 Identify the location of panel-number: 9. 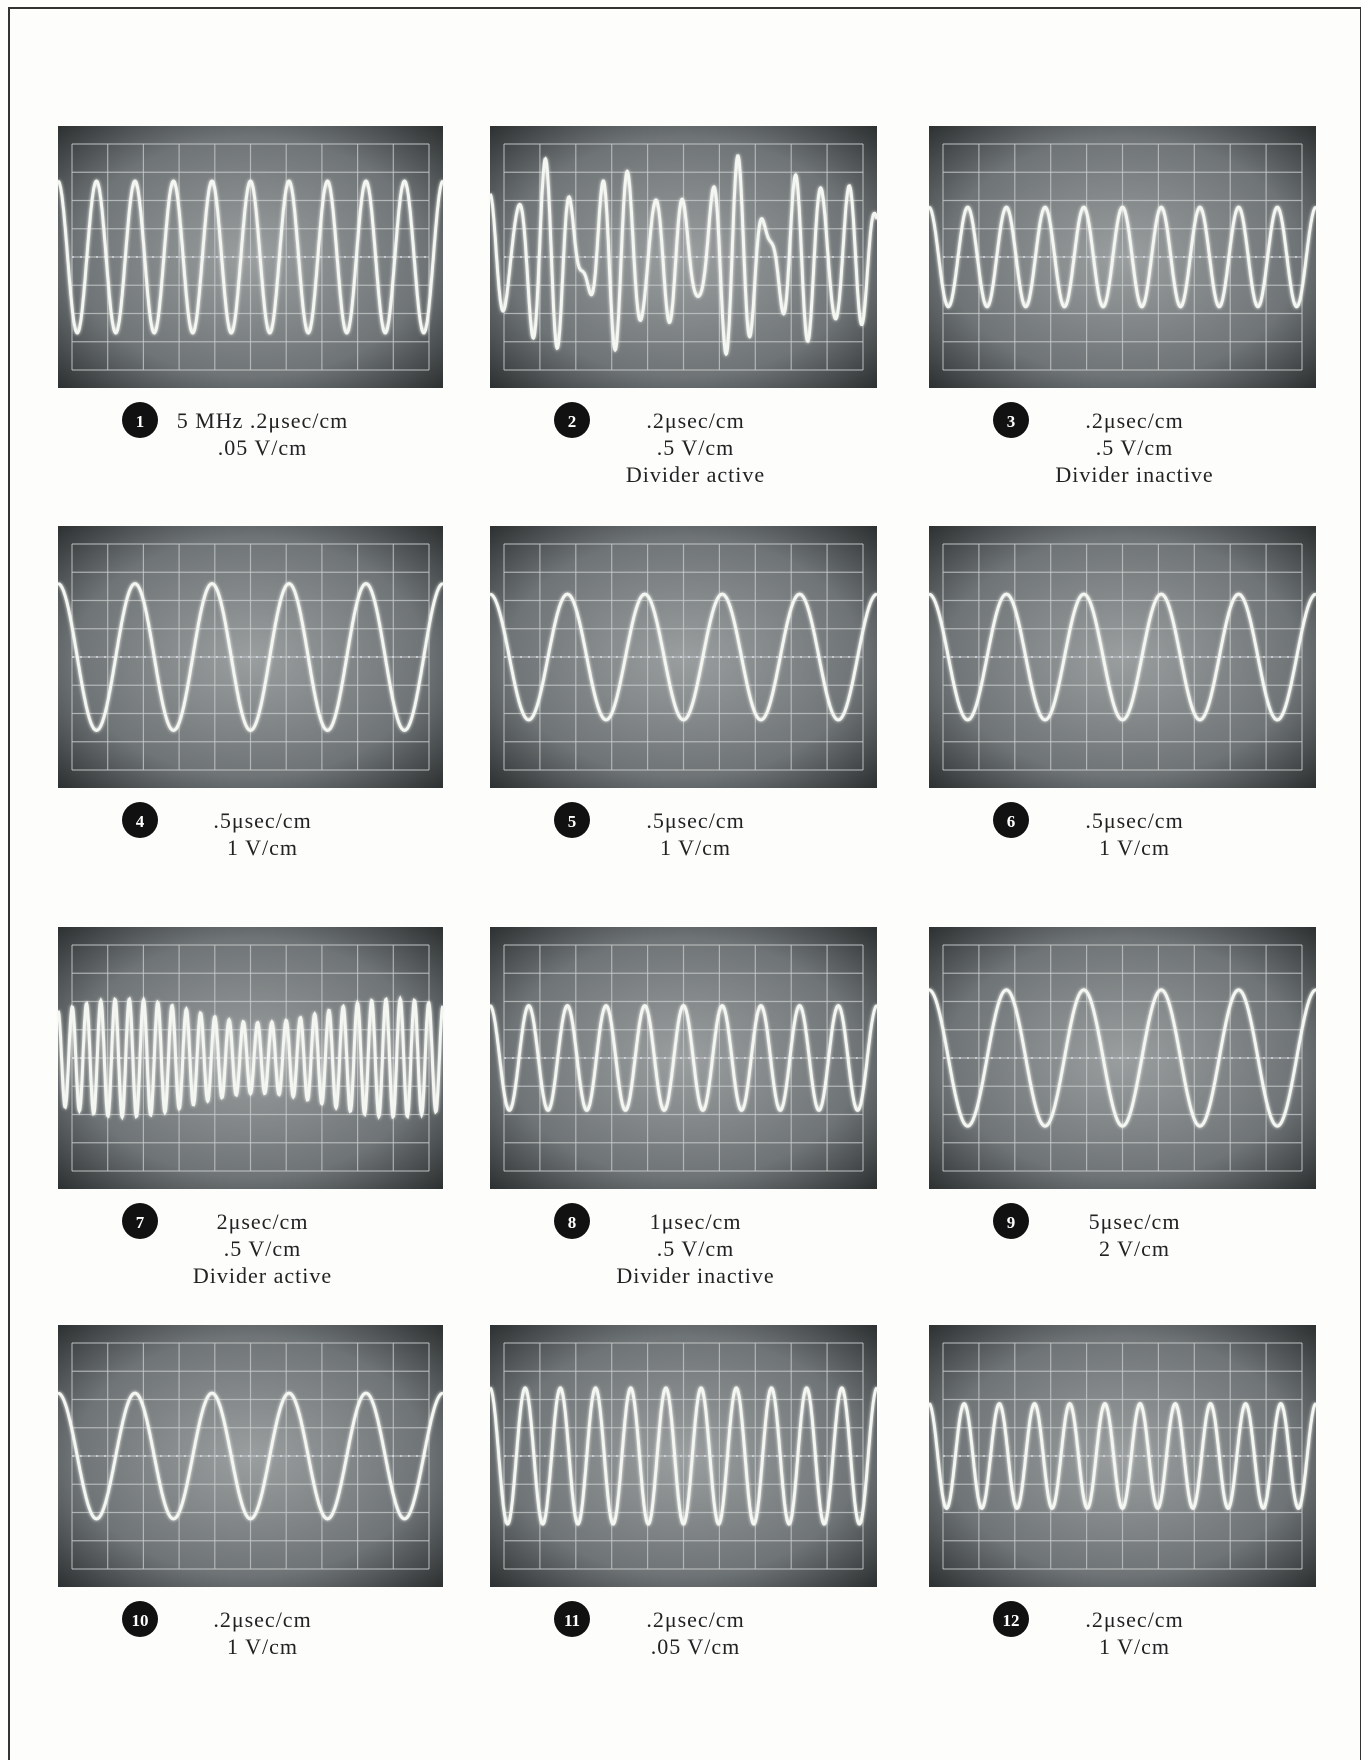
(1011, 1222).